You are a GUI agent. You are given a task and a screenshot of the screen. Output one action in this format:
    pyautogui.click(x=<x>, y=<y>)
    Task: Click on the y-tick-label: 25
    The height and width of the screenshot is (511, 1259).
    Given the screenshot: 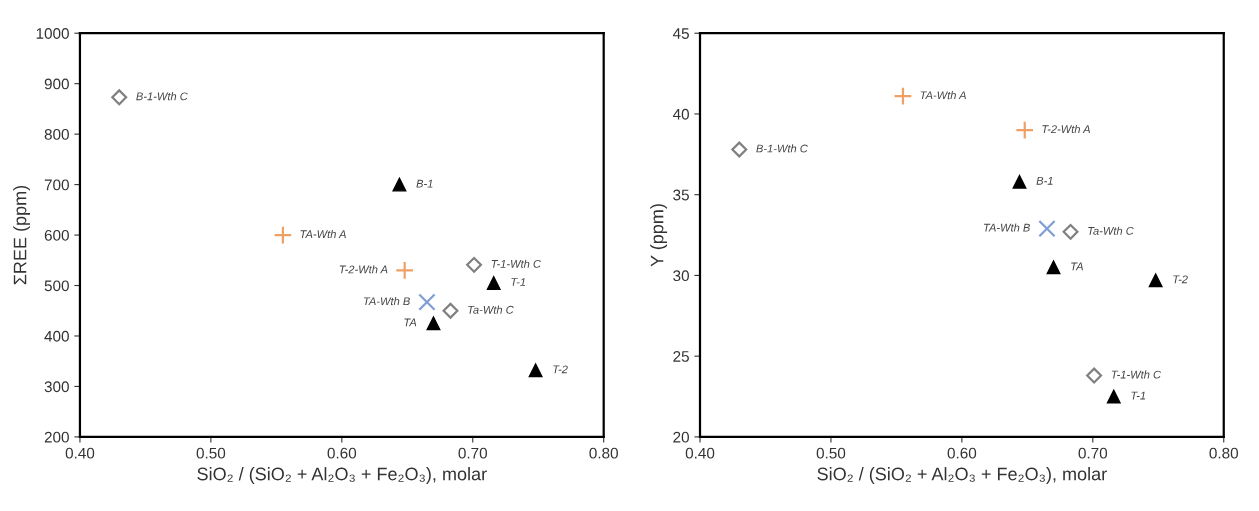 What is the action you would take?
    pyautogui.click(x=681, y=356)
    